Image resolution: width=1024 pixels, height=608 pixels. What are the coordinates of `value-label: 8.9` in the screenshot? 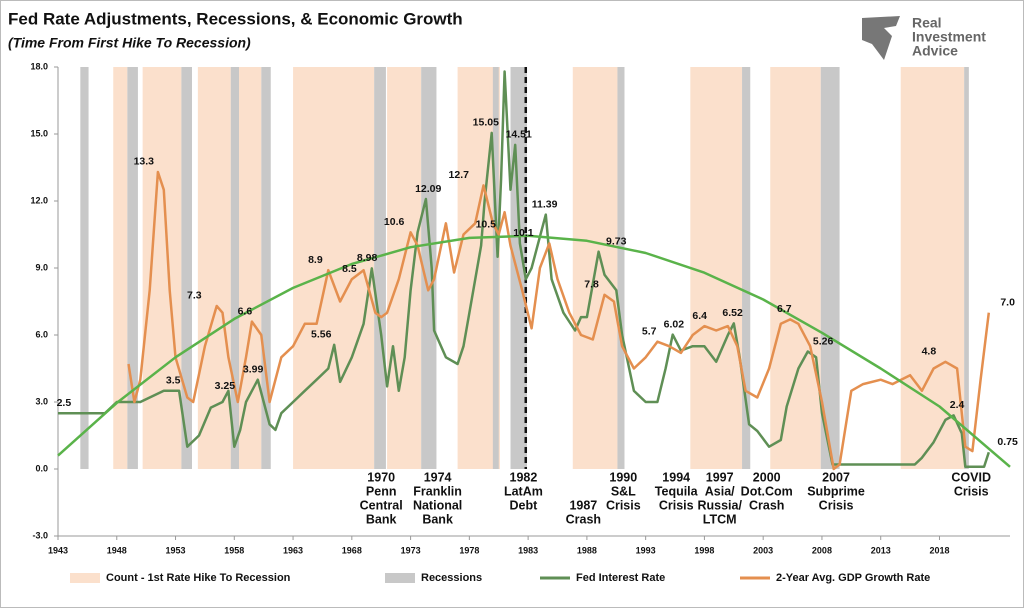 It's located at (315, 260).